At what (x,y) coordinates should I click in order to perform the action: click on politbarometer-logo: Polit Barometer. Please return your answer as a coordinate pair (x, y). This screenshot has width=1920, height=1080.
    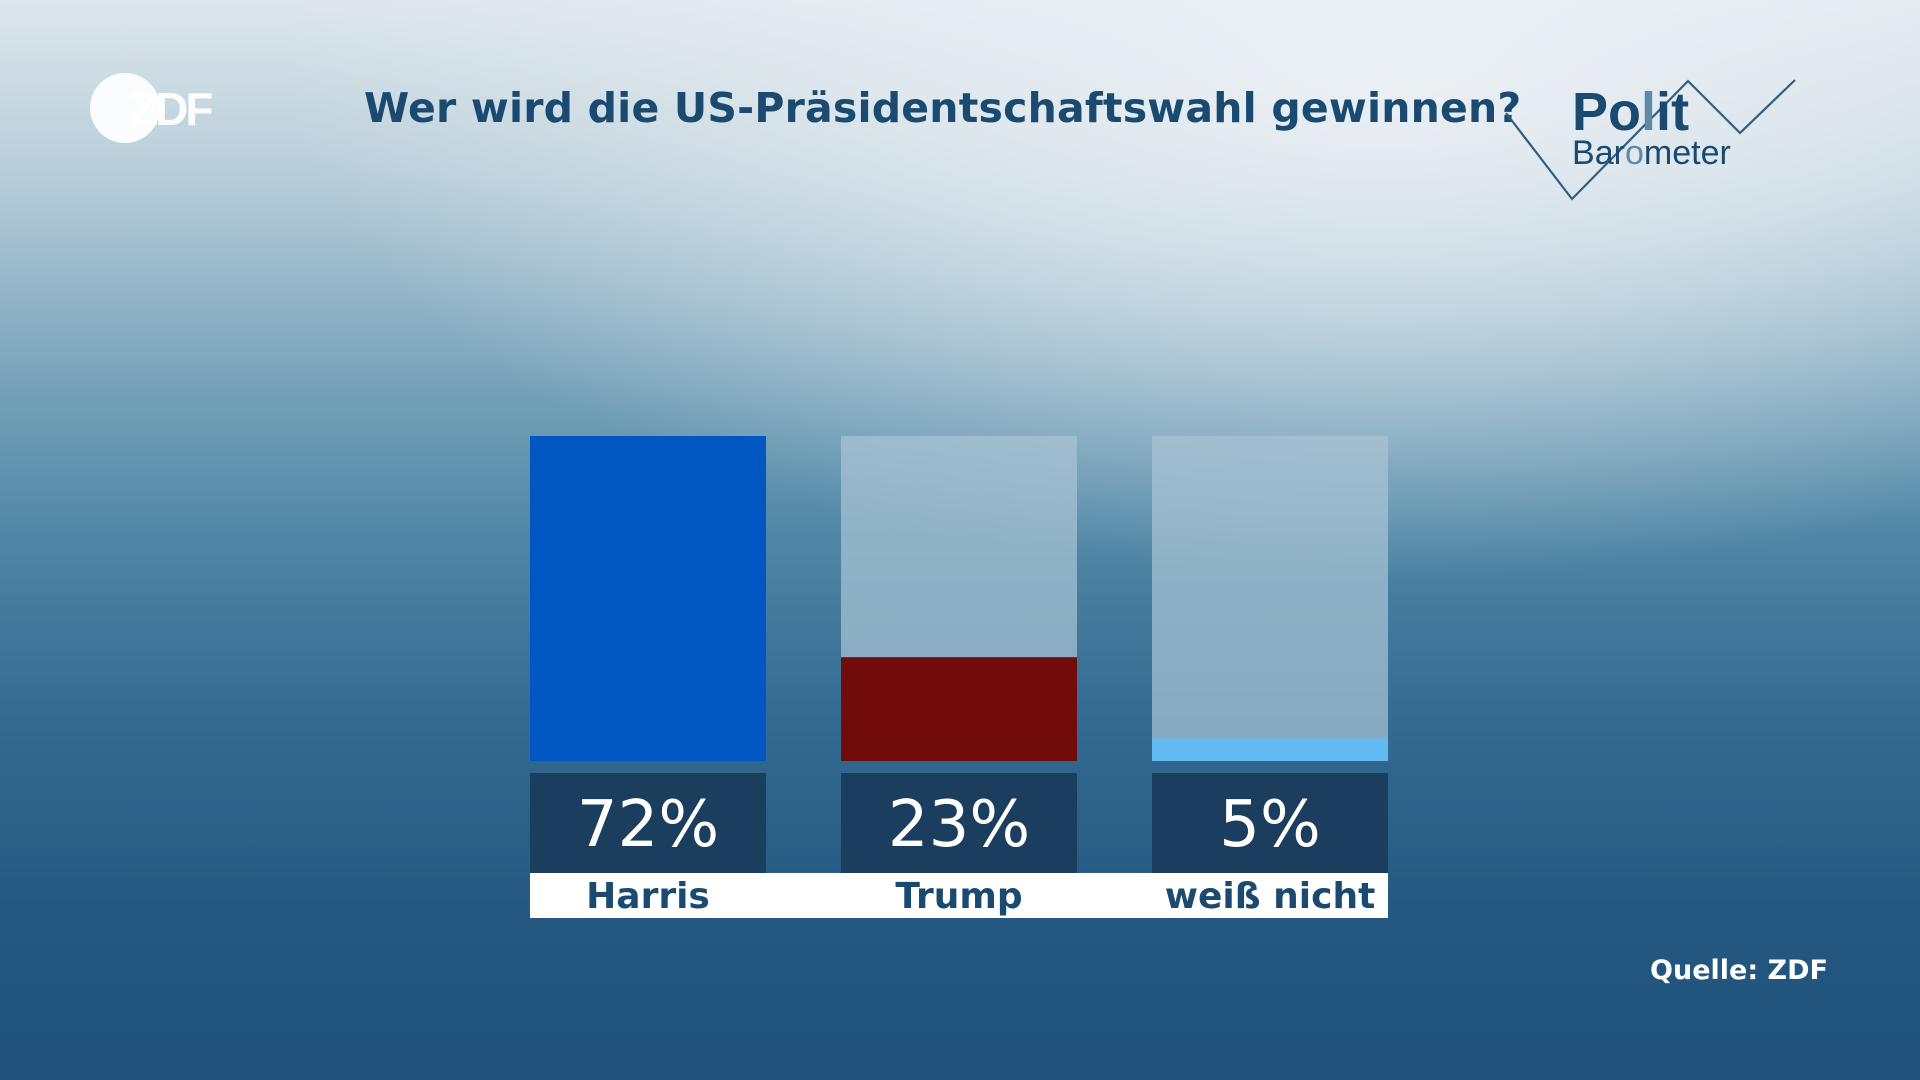
    Looking at the image, I should click on (1650, 140).